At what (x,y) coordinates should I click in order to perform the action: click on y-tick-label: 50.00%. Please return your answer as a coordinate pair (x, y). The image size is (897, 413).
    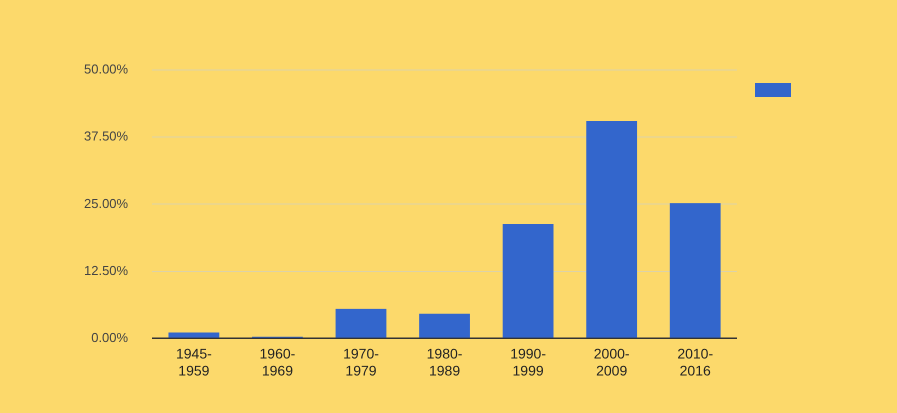
    Looking at the image, I should click on (106, 69).